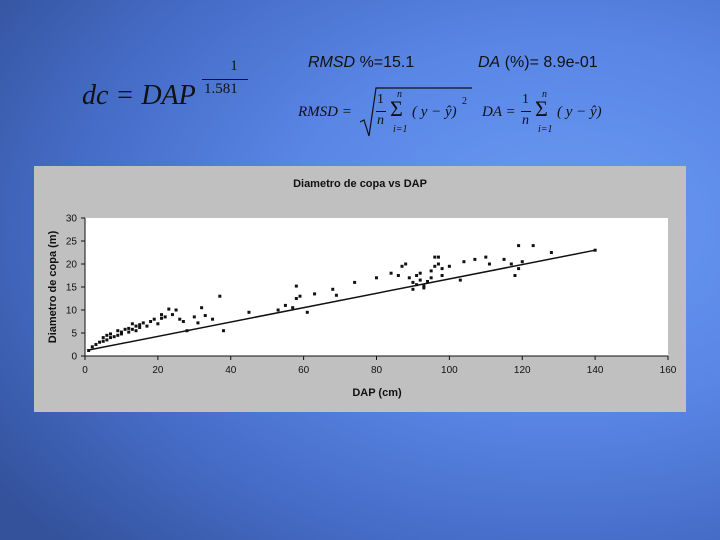 This screenshot has width=720, height=540. What do you see at coordinates (74, 334) in the screenshot?
I see `y-tick-label: 5` at bounding box center [74, 334].